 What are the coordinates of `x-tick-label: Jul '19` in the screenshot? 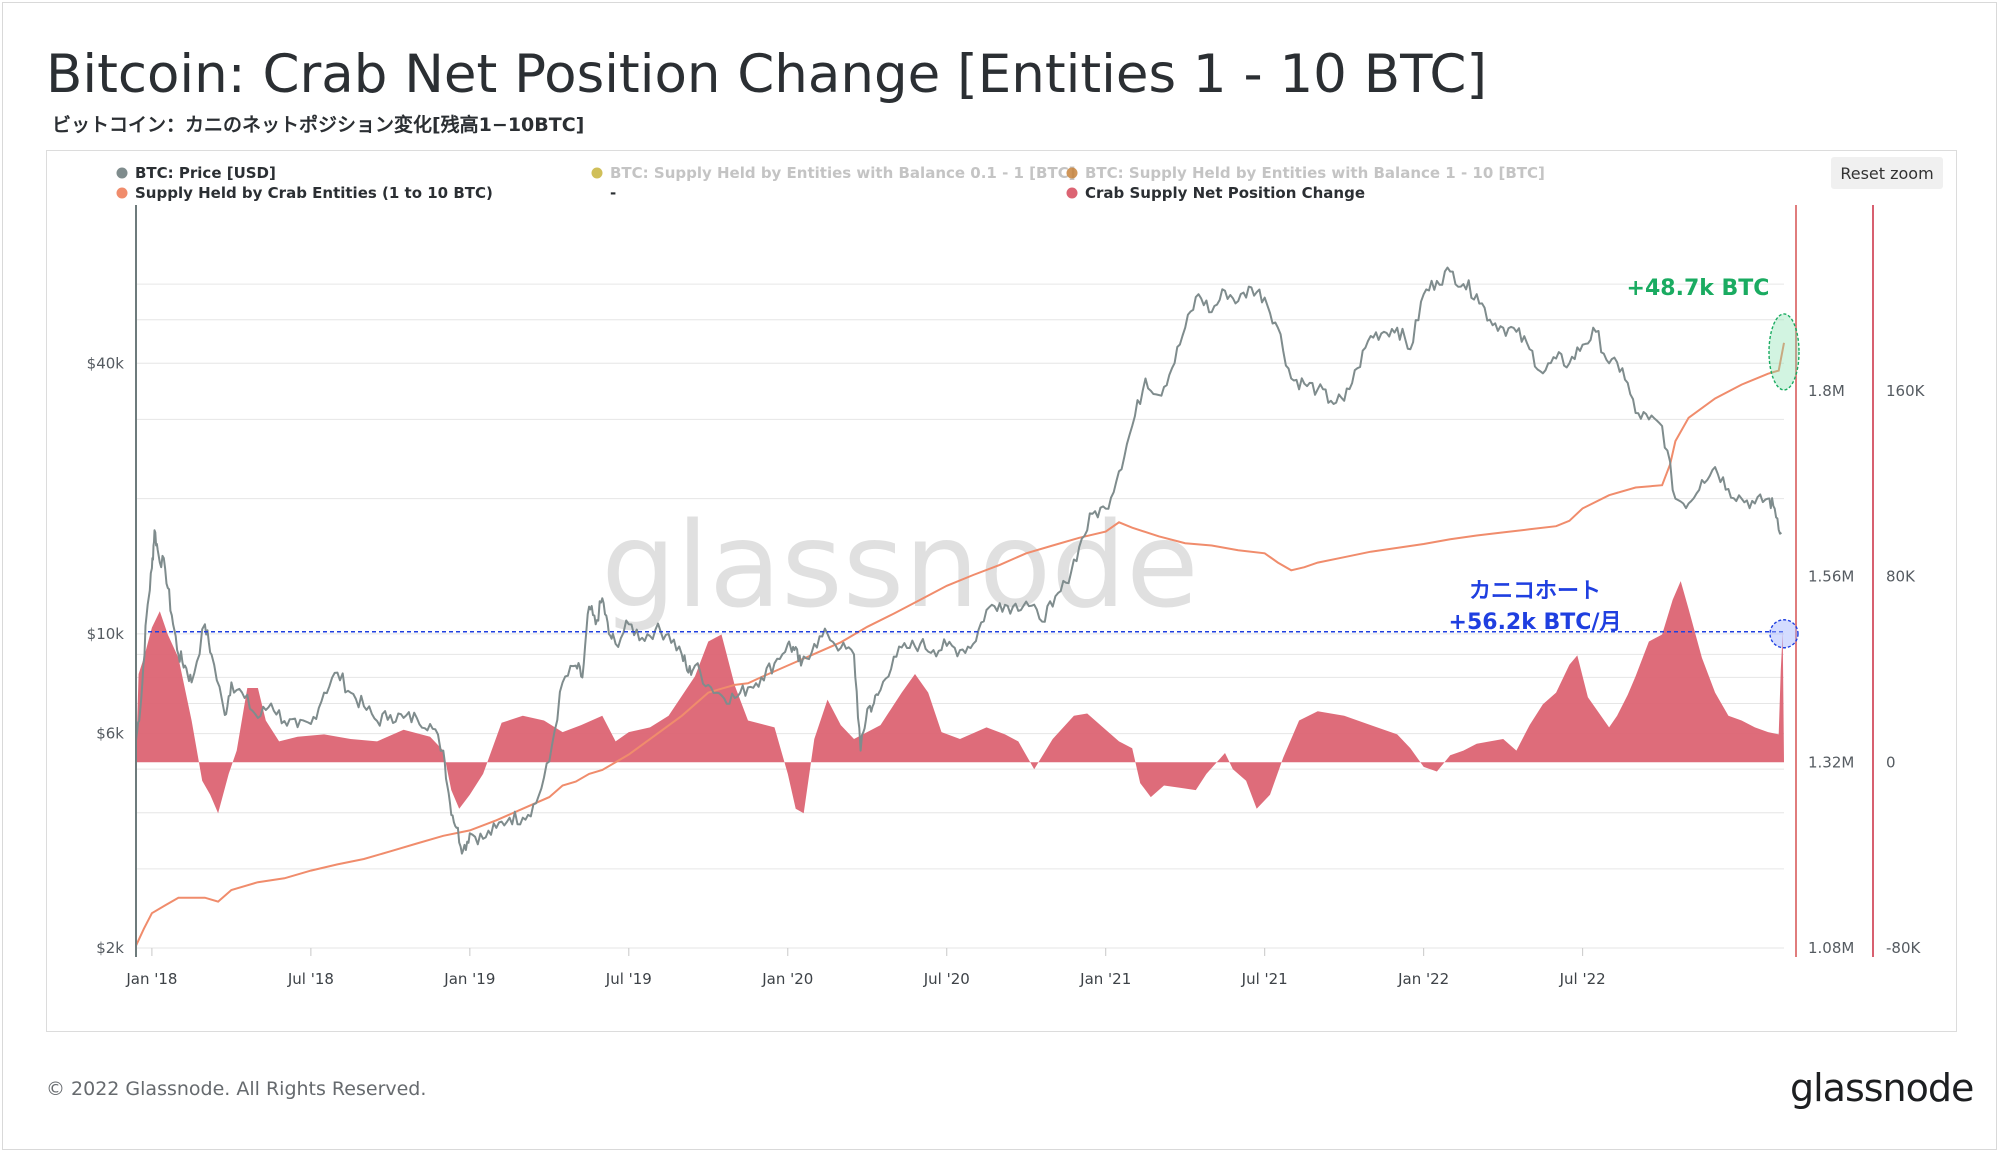 It's located at (628, 979).